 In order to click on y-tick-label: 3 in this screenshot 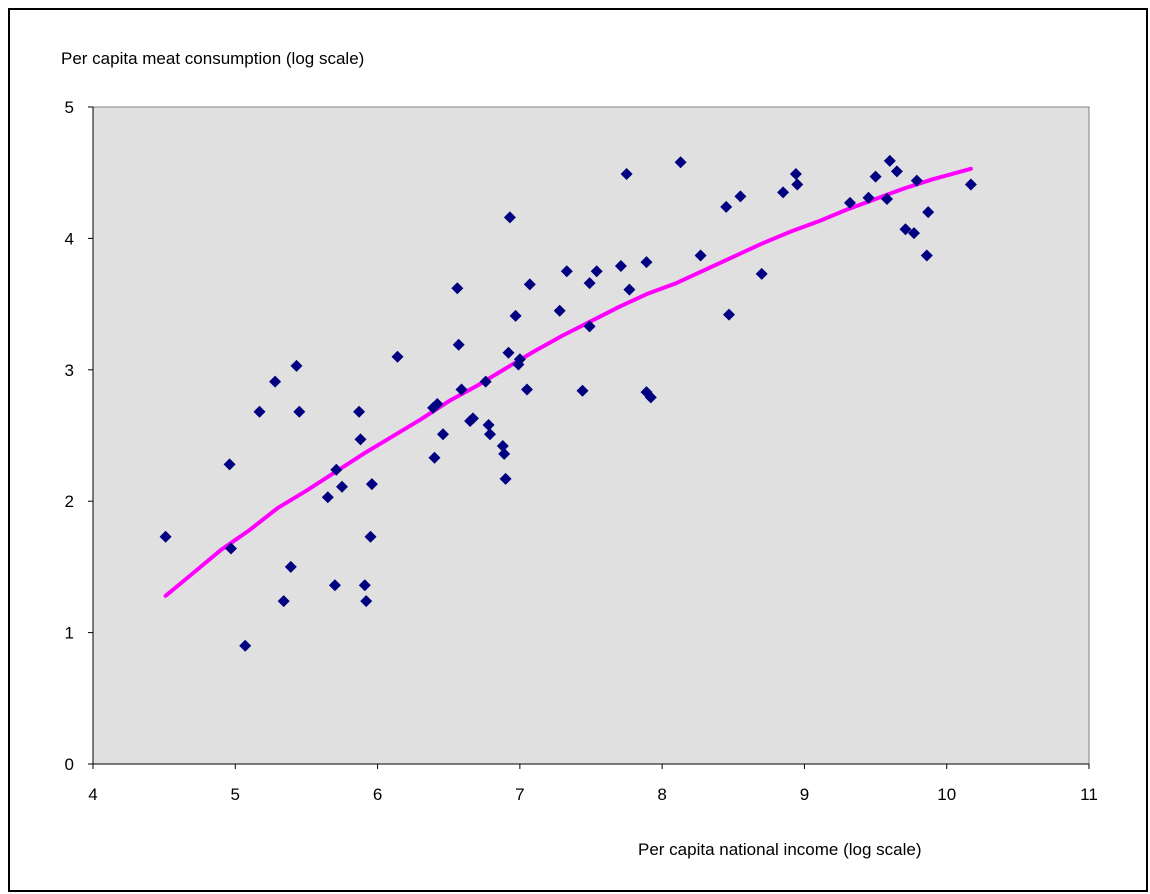, I will do `click(69, 370)`.